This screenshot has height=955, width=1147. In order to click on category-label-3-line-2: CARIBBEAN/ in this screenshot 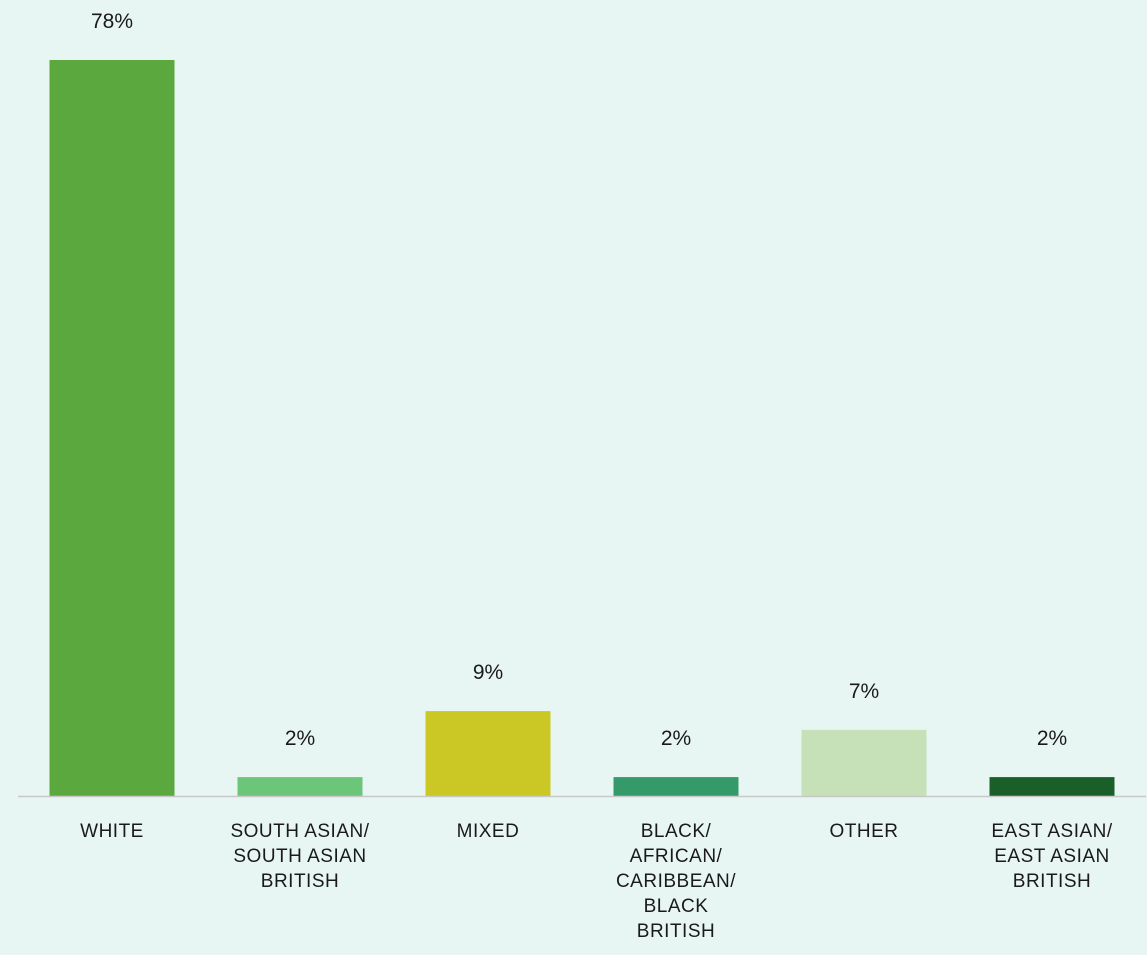, I will do `click(676, 881)`.